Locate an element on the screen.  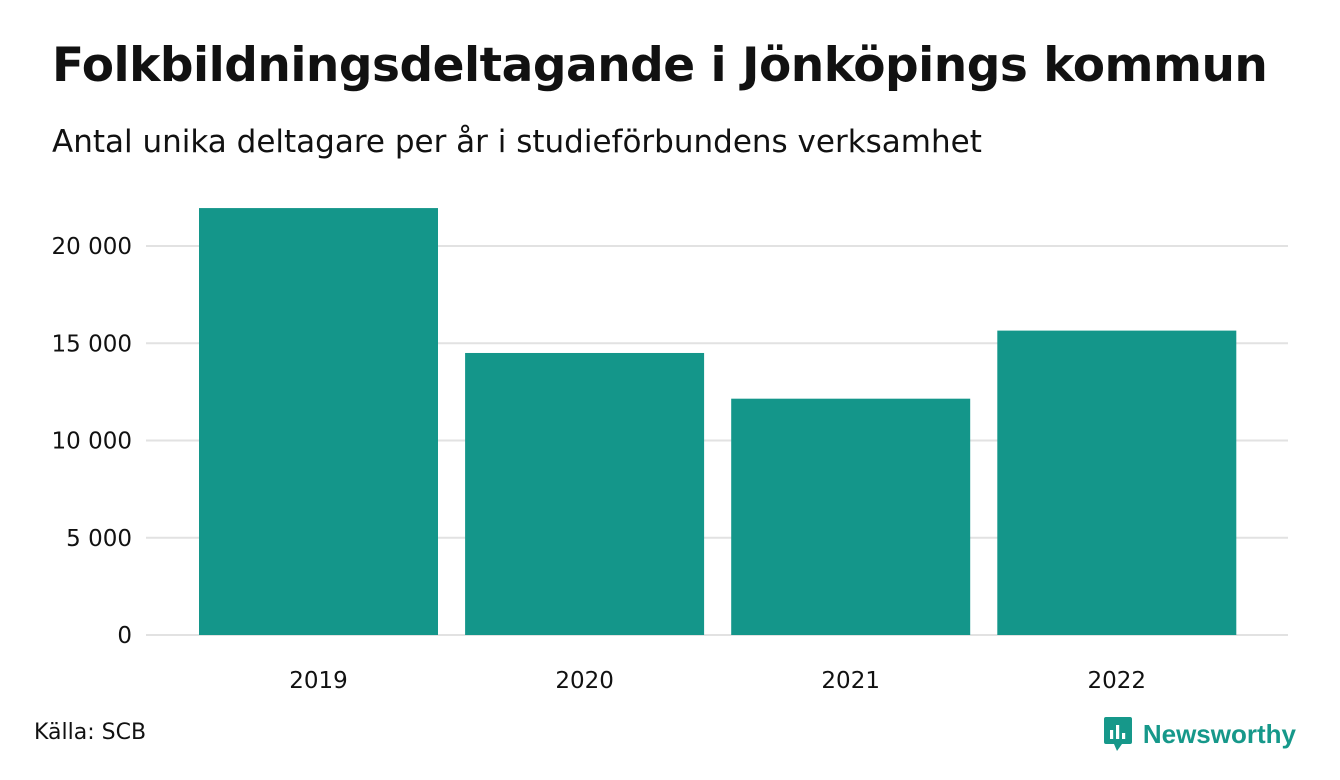
bar-2019 is located at coordinates (318, 421).